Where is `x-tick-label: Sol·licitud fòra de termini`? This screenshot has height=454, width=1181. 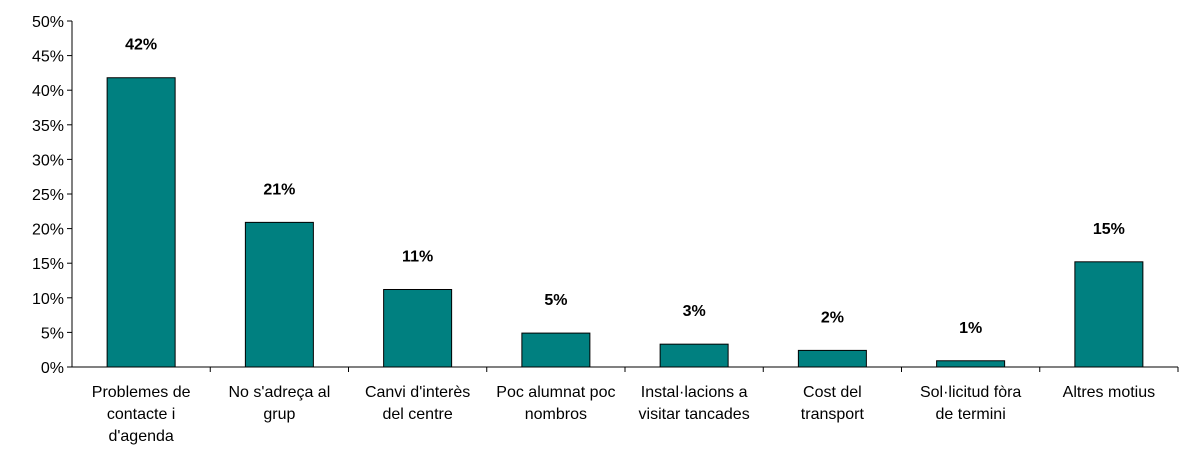 x-tick-label: Sol·licitud fòra de termini is located at coordinates (970, 403).